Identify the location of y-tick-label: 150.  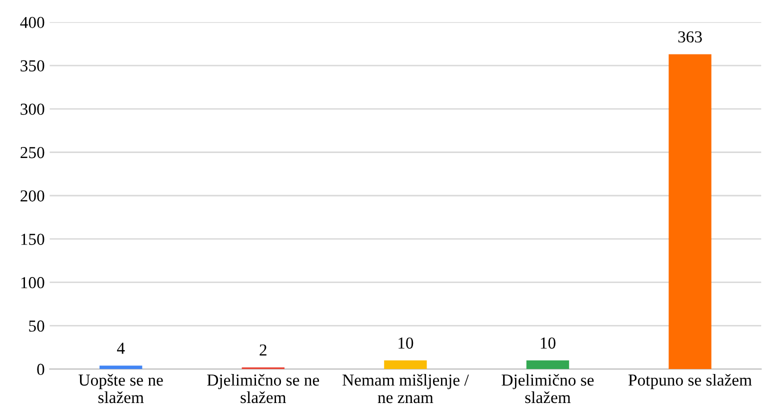
(32, 239).